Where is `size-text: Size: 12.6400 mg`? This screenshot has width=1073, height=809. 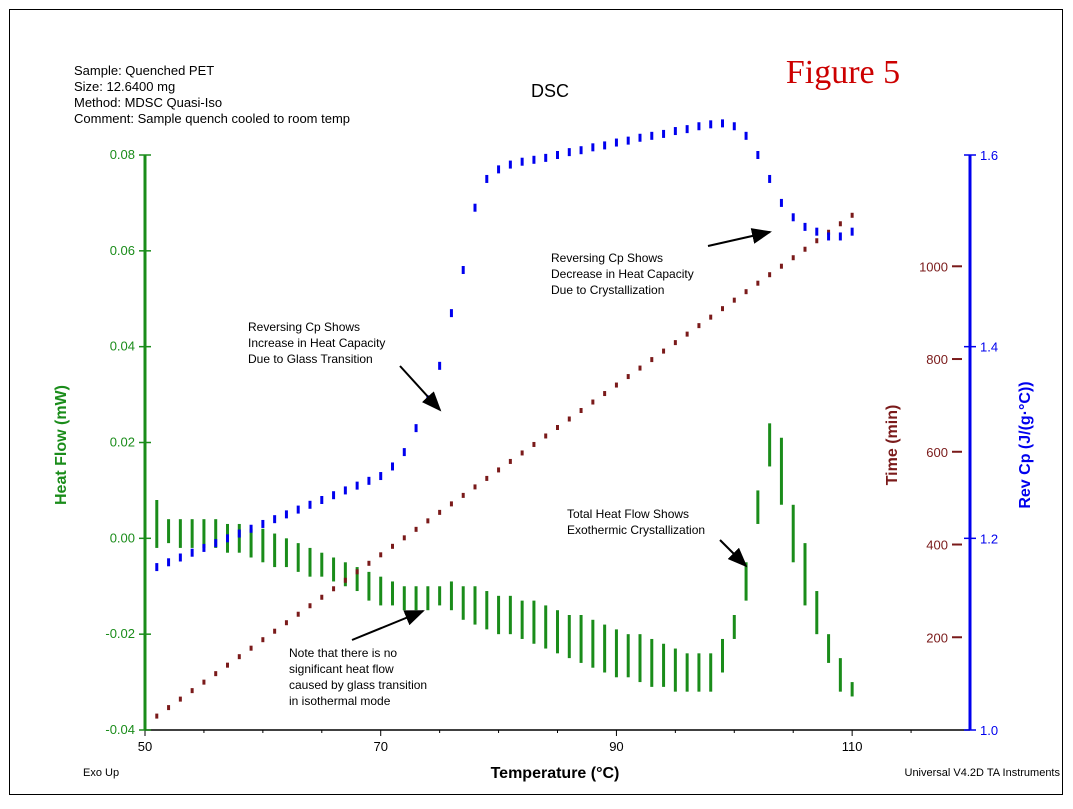 size-text: Size: 12.6400 mg is located at coordinates (124, 86).